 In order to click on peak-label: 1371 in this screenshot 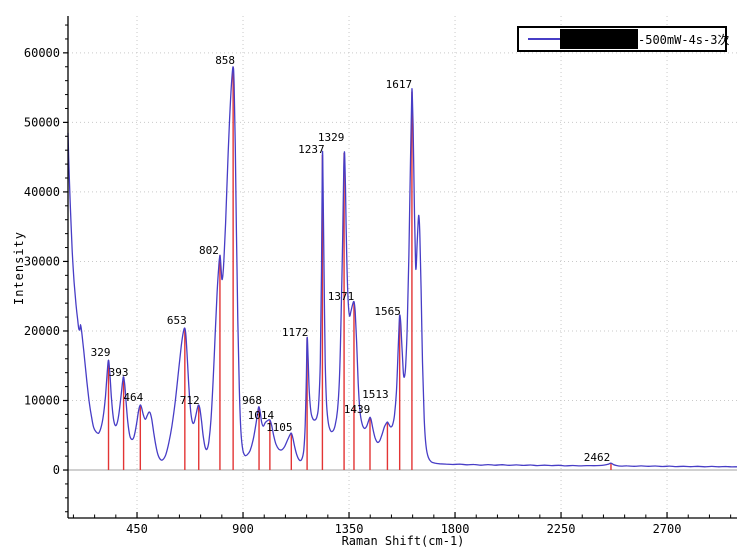, I will do `click(341, 296)`.